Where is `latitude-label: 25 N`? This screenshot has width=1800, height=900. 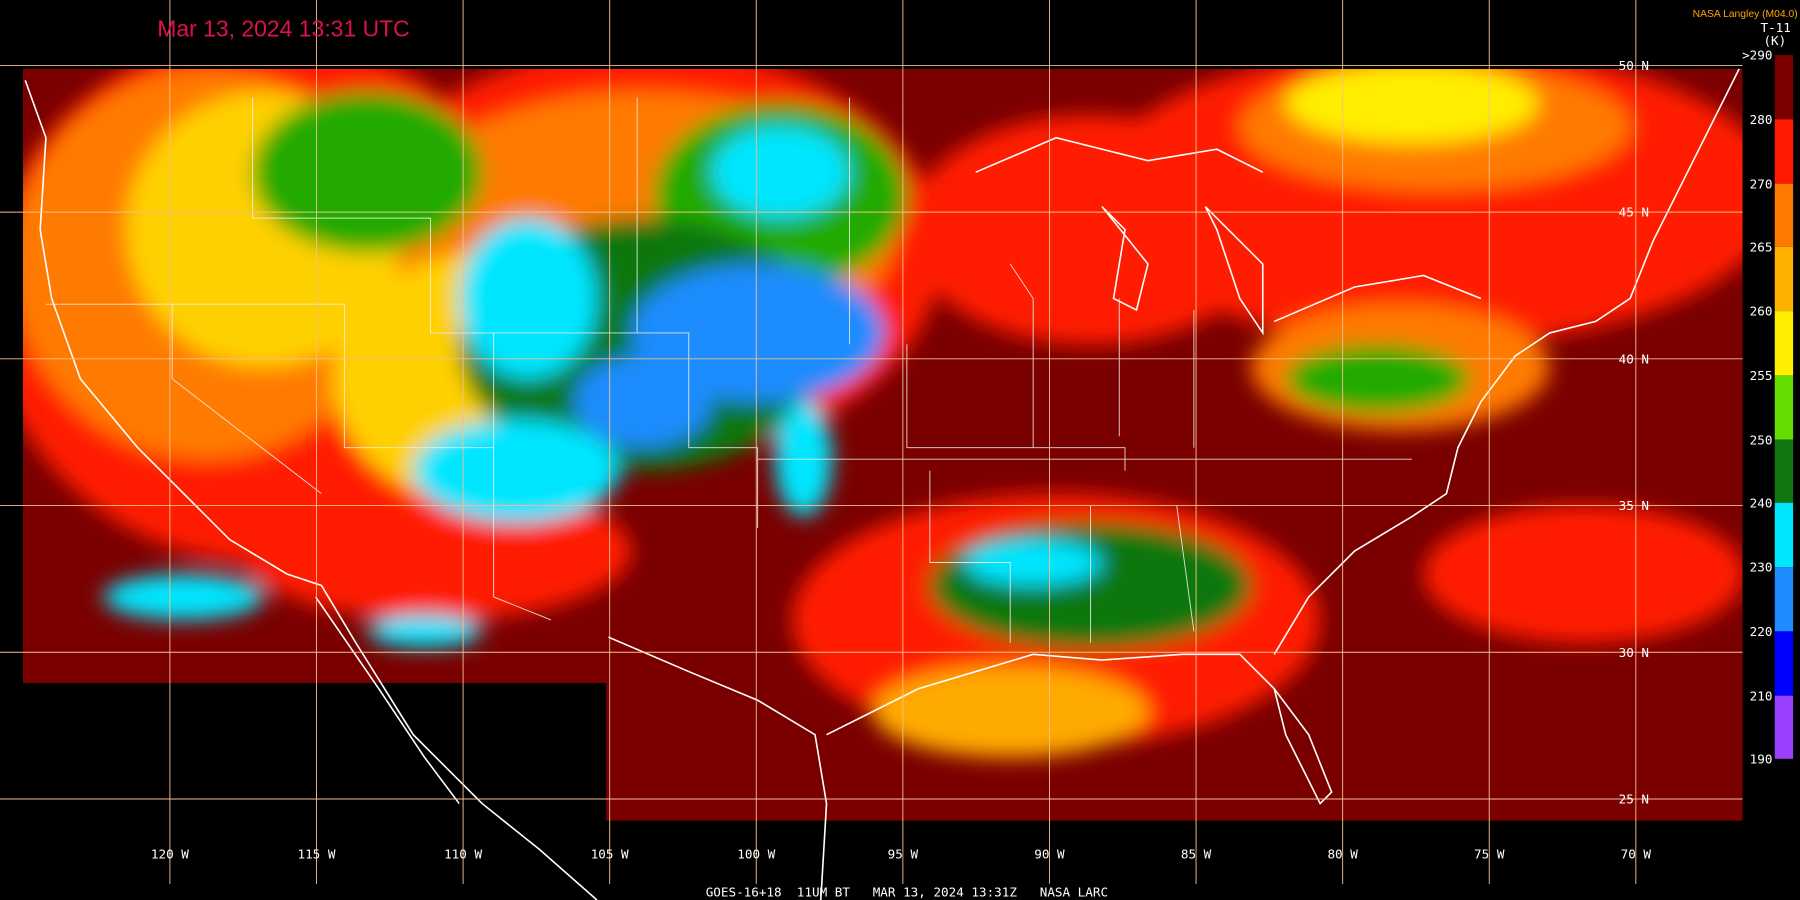
latitude-label: 25 N is located at coordinates (1634, 799).